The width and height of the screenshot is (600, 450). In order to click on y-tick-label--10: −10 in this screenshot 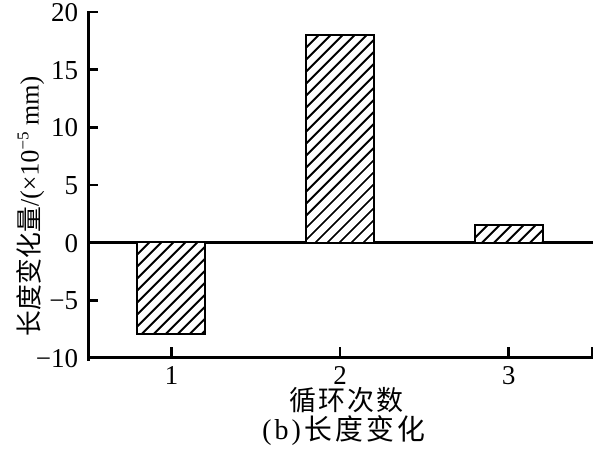, I will do `click(56, 358)`.